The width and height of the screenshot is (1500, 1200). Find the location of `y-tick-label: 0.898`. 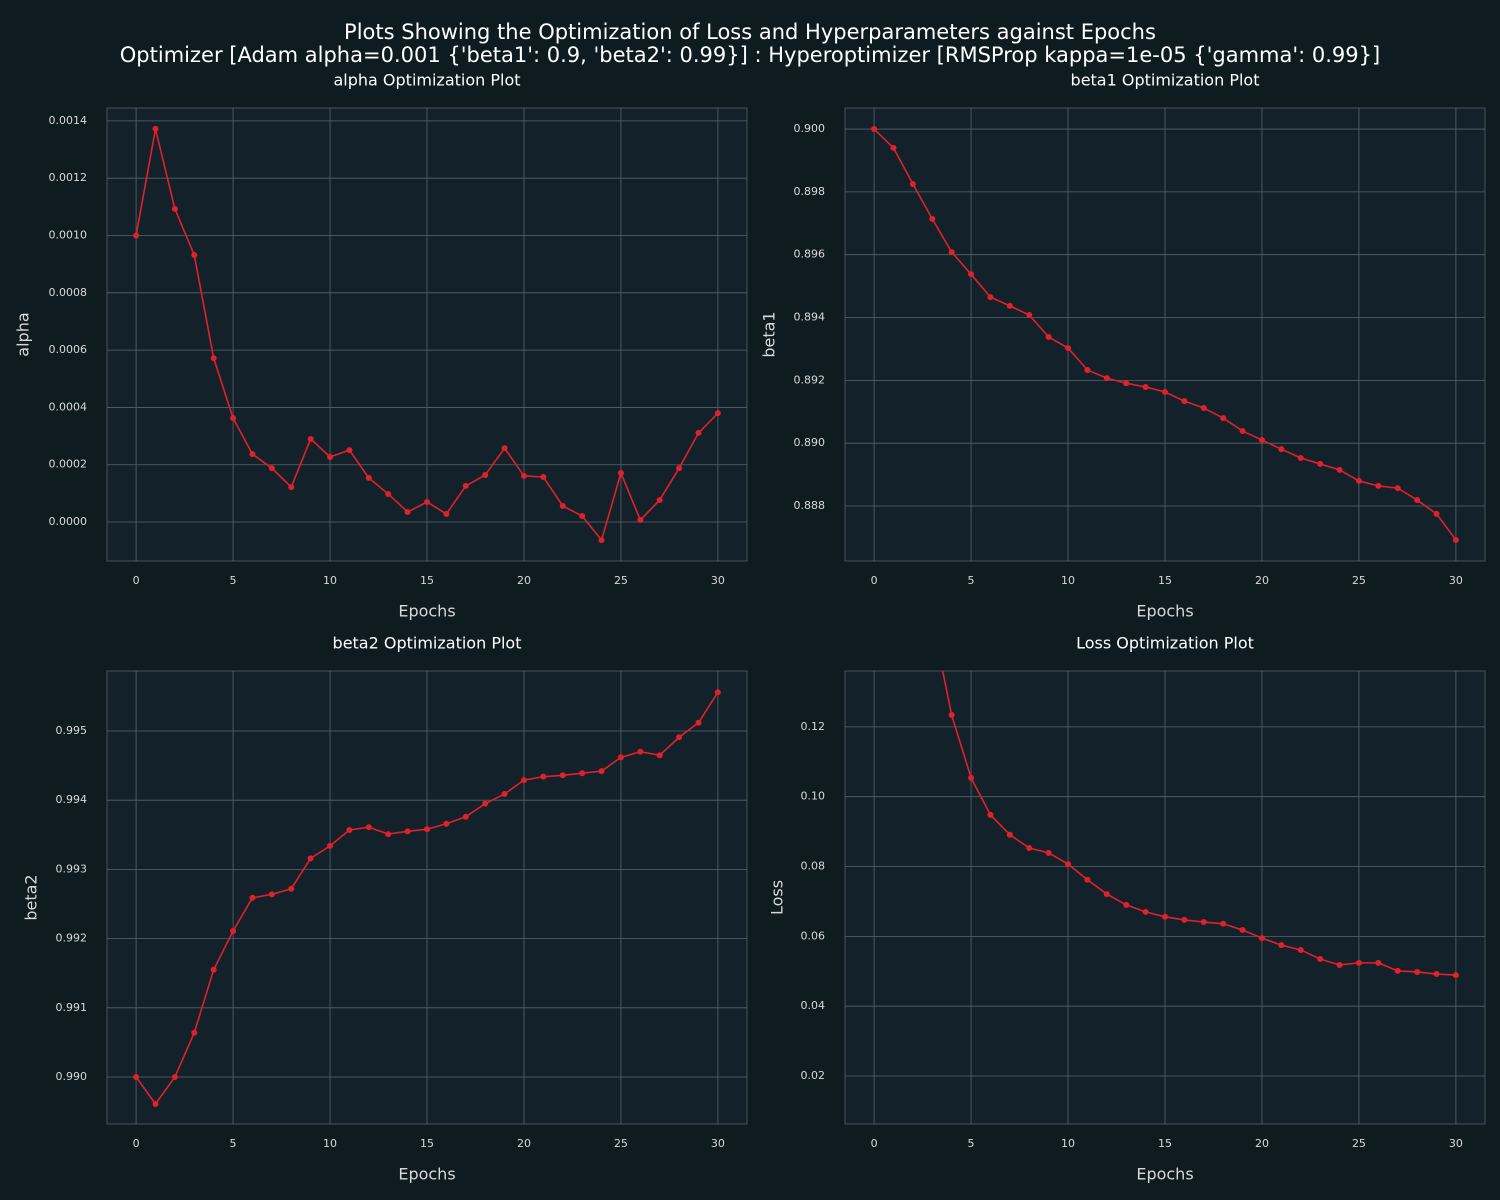

y-tick-label: 0.898 is located at coordinates (810, 191).